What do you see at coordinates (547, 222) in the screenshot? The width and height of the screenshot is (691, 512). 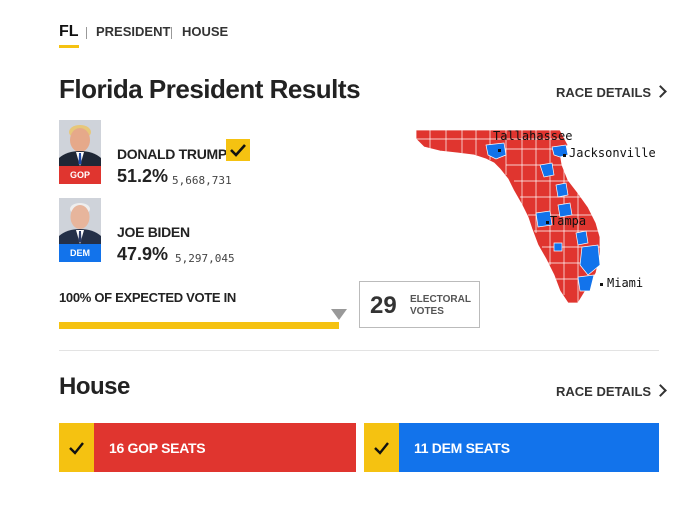 I see `city-dot-tampa` at bounding box center [547, 222].